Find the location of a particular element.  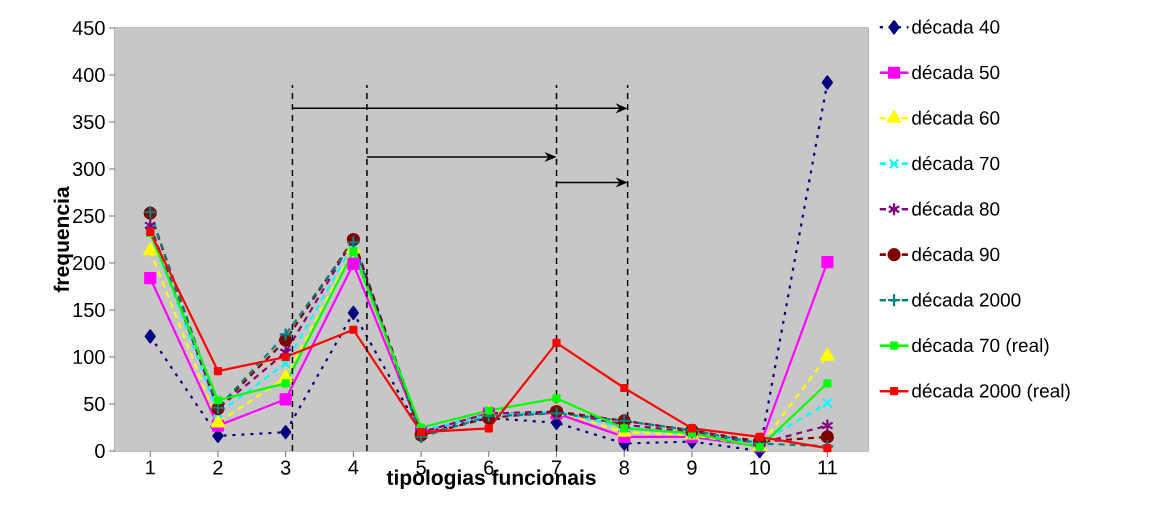

legend-label: década 2000 (real) is located at coordinates (991, 392).